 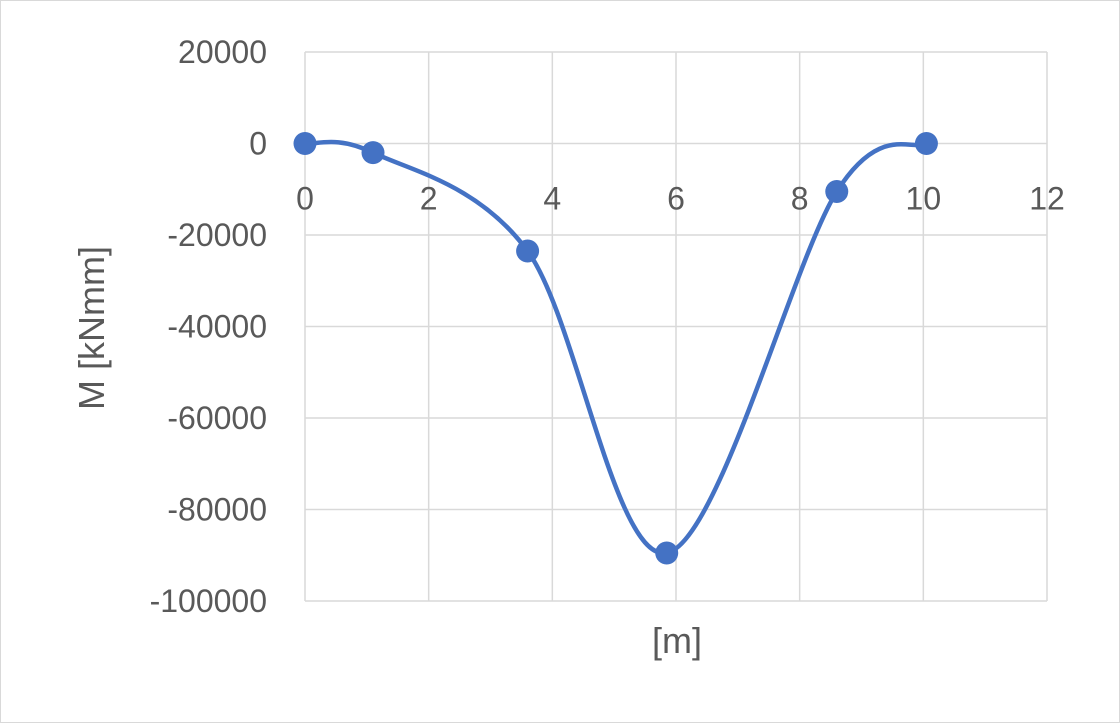 What do you see at coordinates (1047, 199) in the screenshot?
I see `x-tick-label: 12` at bounding box center [1047, 199].